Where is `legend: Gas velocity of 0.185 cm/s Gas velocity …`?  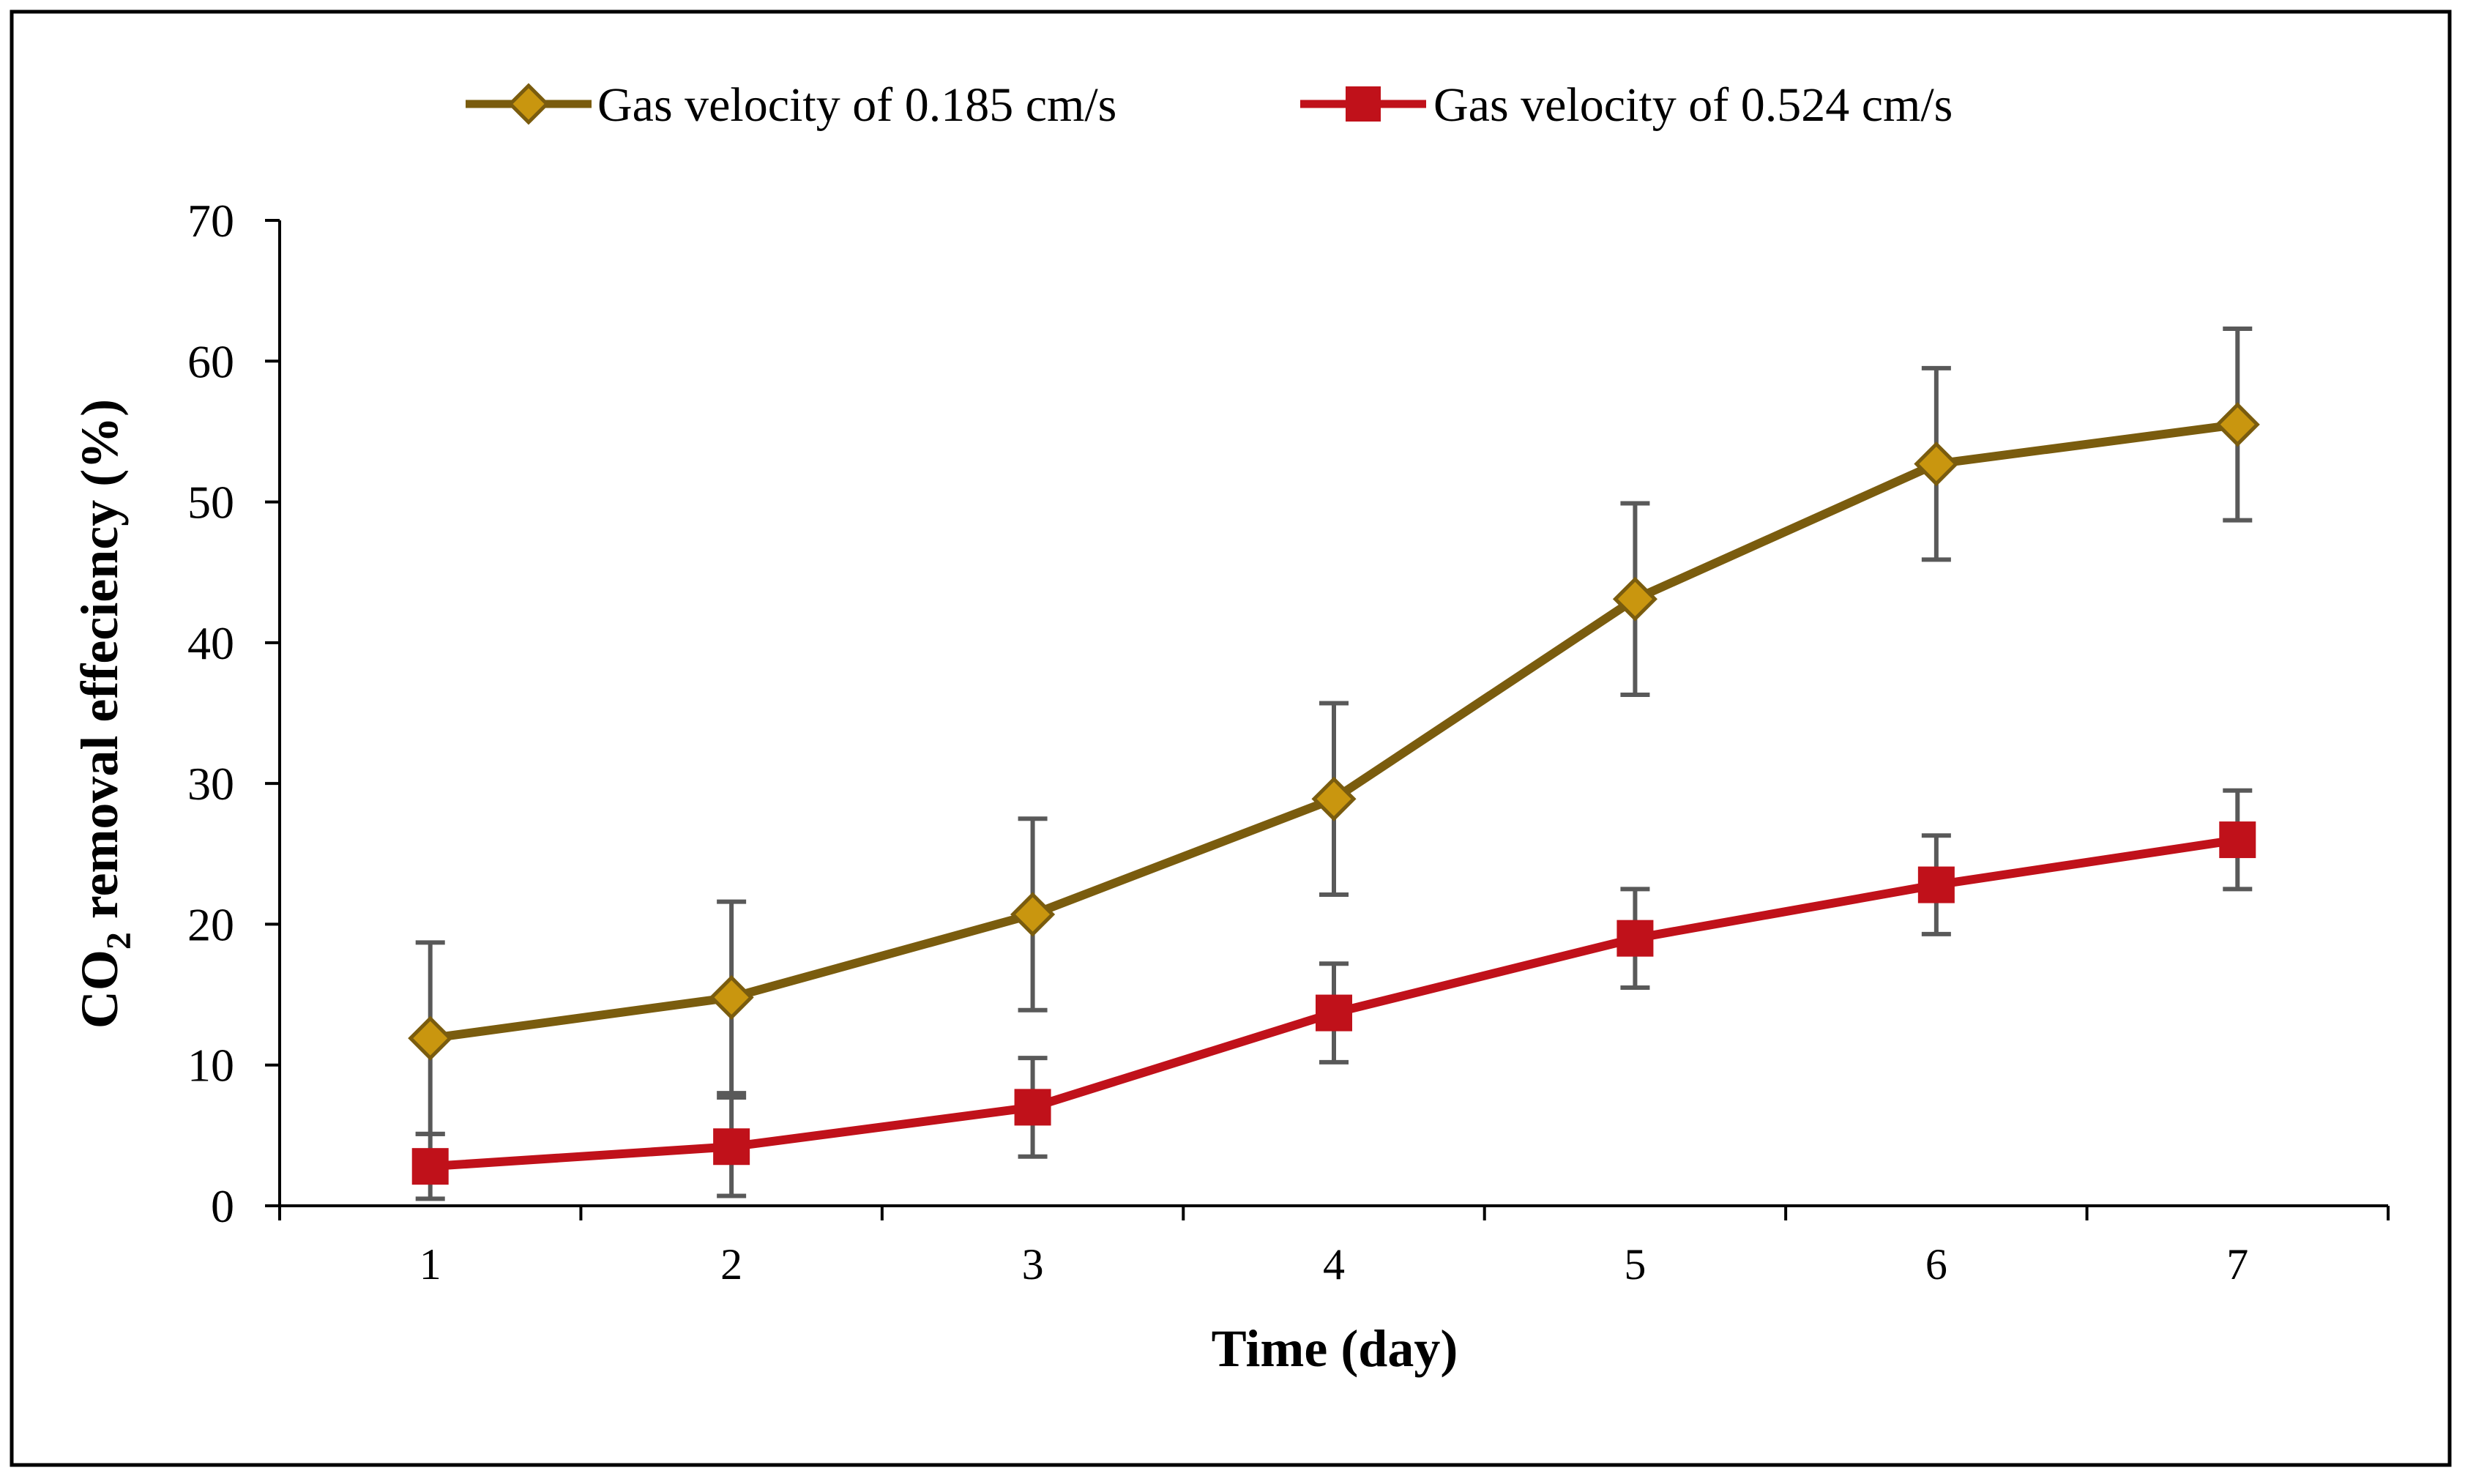
legend: Gas velocity of 0.185 cm/s Gas velocity … is located at coordinates (1209, 105).